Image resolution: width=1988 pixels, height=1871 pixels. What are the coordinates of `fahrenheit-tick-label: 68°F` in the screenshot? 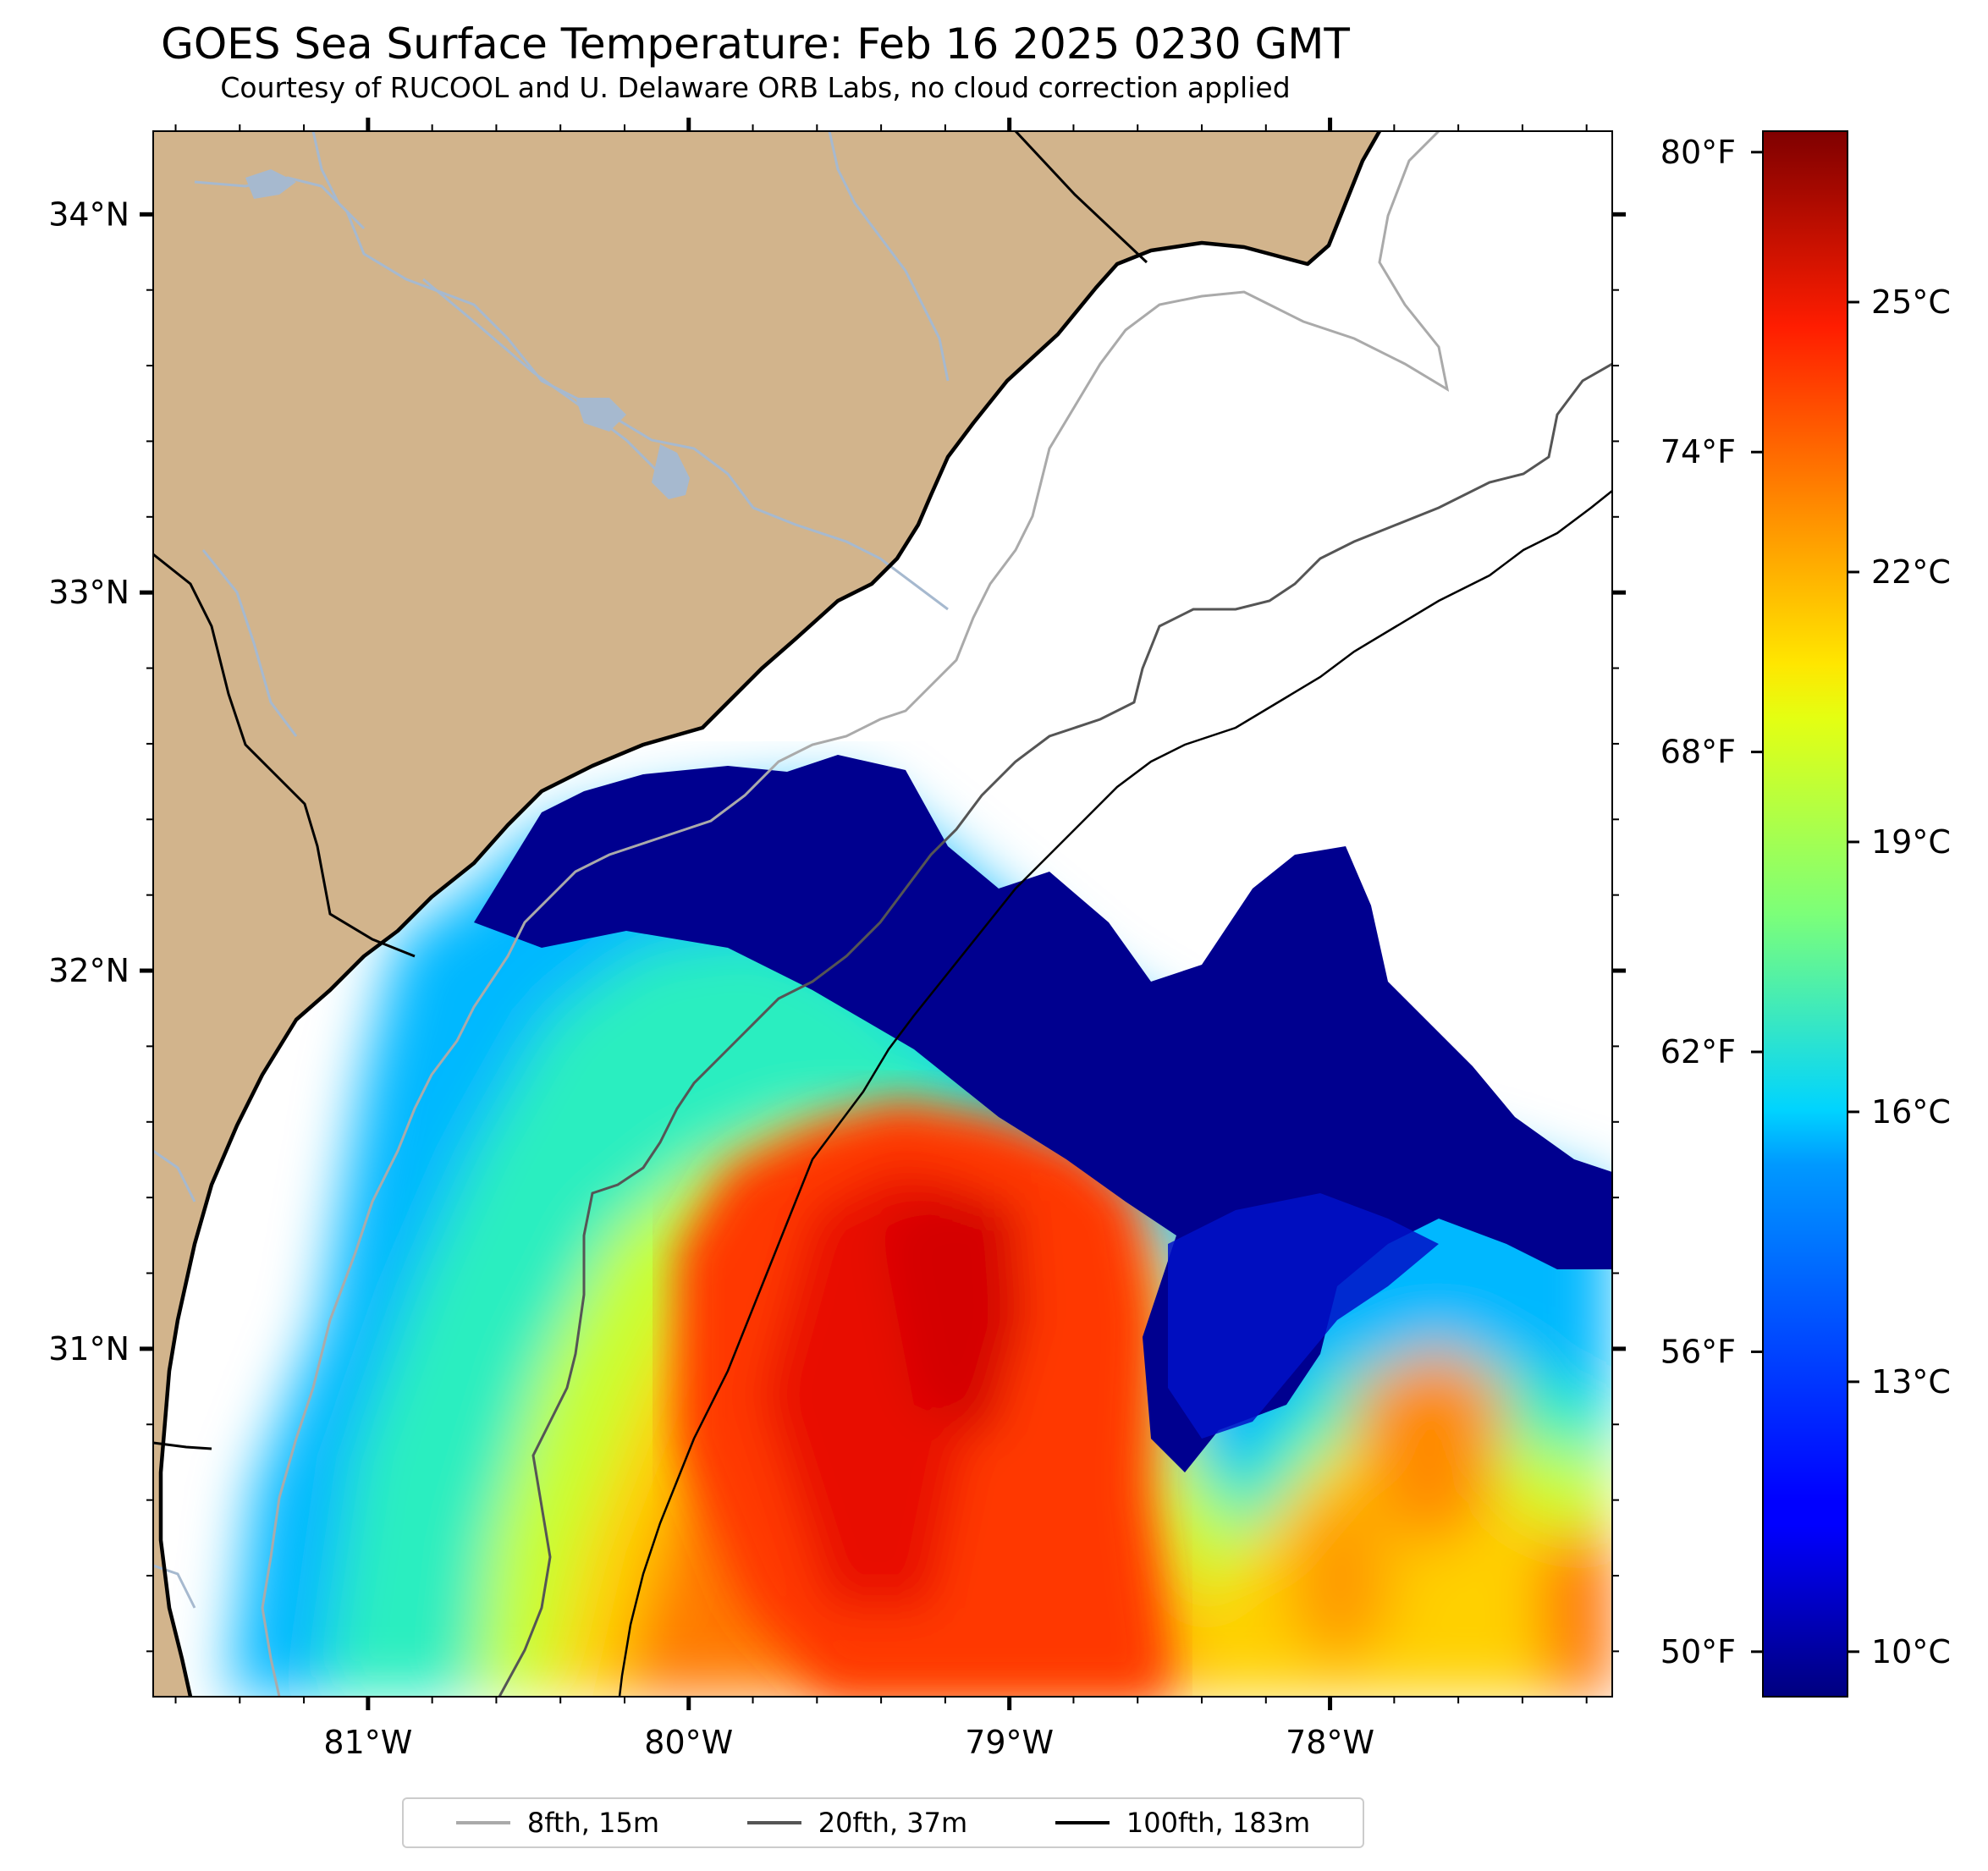 It's located at (1698, 753).